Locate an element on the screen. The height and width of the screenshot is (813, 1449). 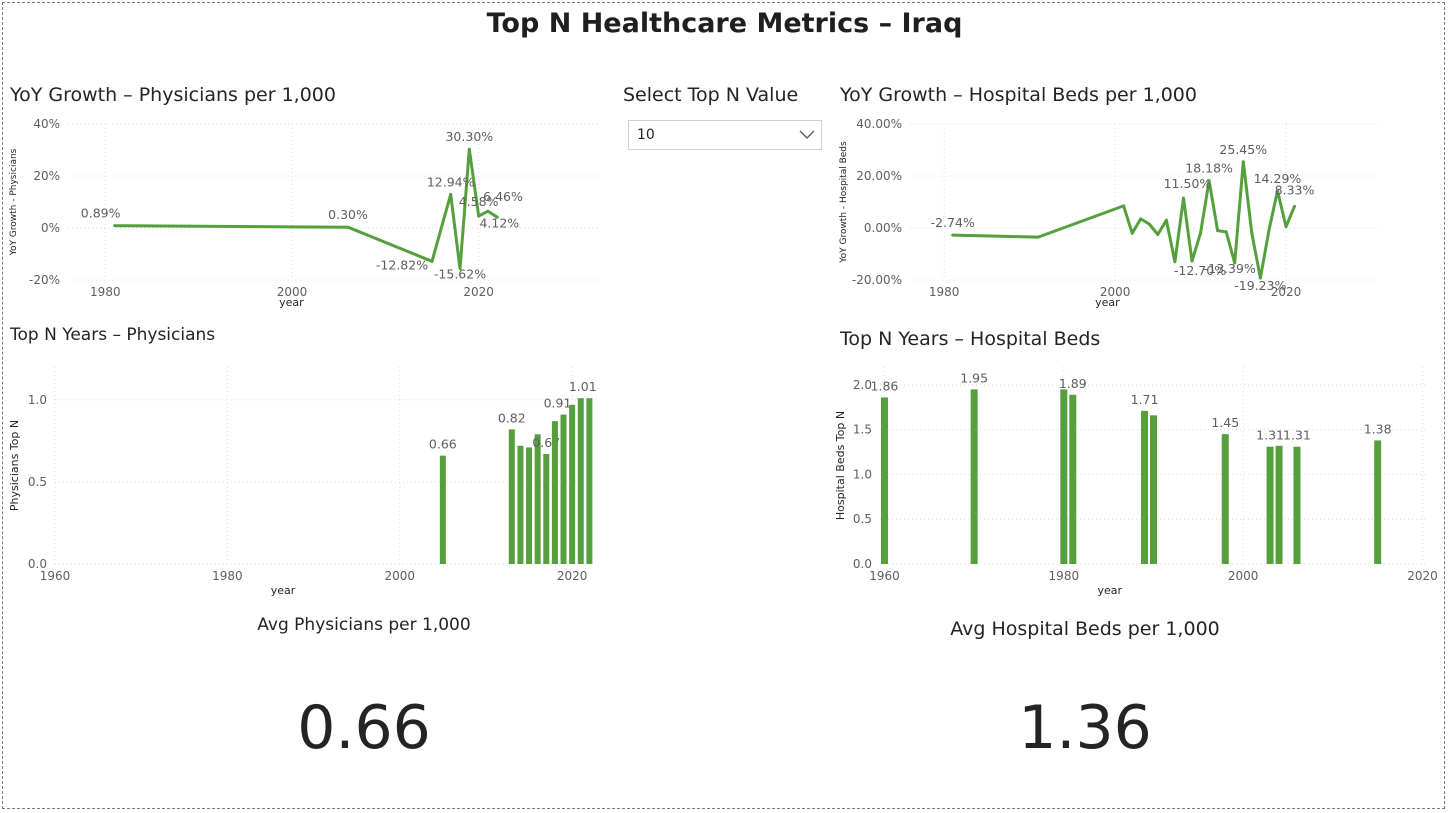
data-label: 1.01 is located at coordinates (583, 386).